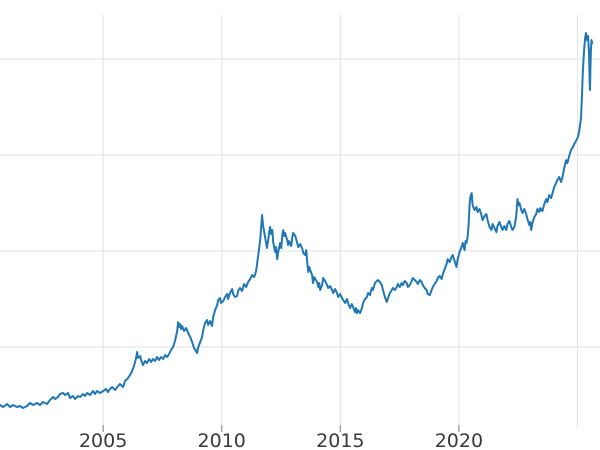 The height and width of the screenshot is (450, 600). What do you see at coordinates (222, 440) in the screenshot?
I see `x-tick-label: 2010` at bounding box center [222, 440].